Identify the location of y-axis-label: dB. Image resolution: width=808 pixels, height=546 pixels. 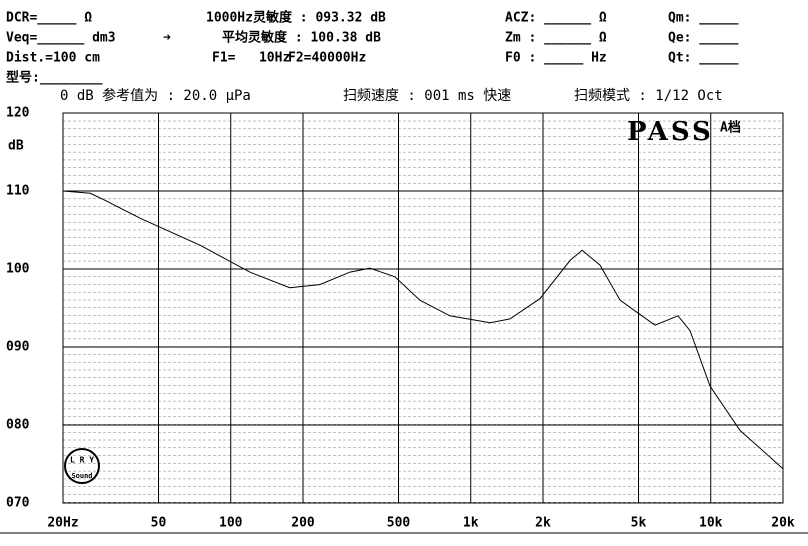
(16, 146).